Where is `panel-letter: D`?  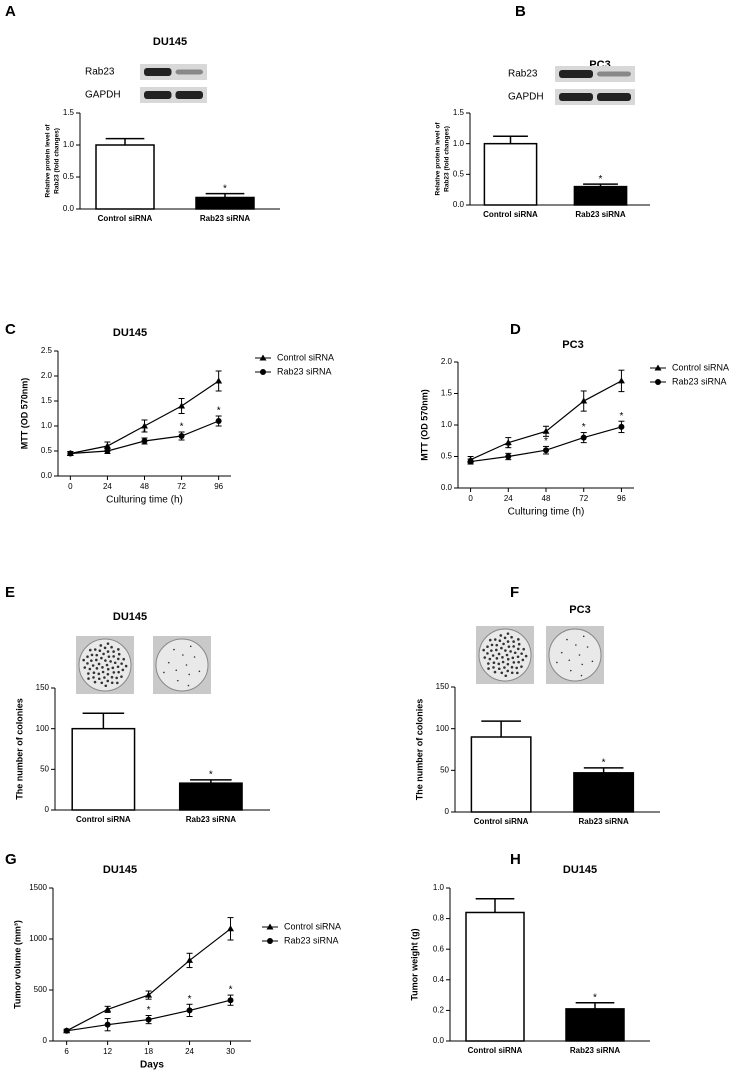 panel-letter: D is located at coordinates (515, 329).